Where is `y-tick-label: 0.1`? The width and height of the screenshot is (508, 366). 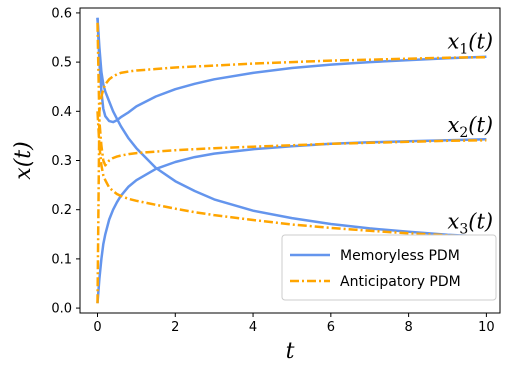 y-tick-label: 0.1 is located at coordinates (61, 259).